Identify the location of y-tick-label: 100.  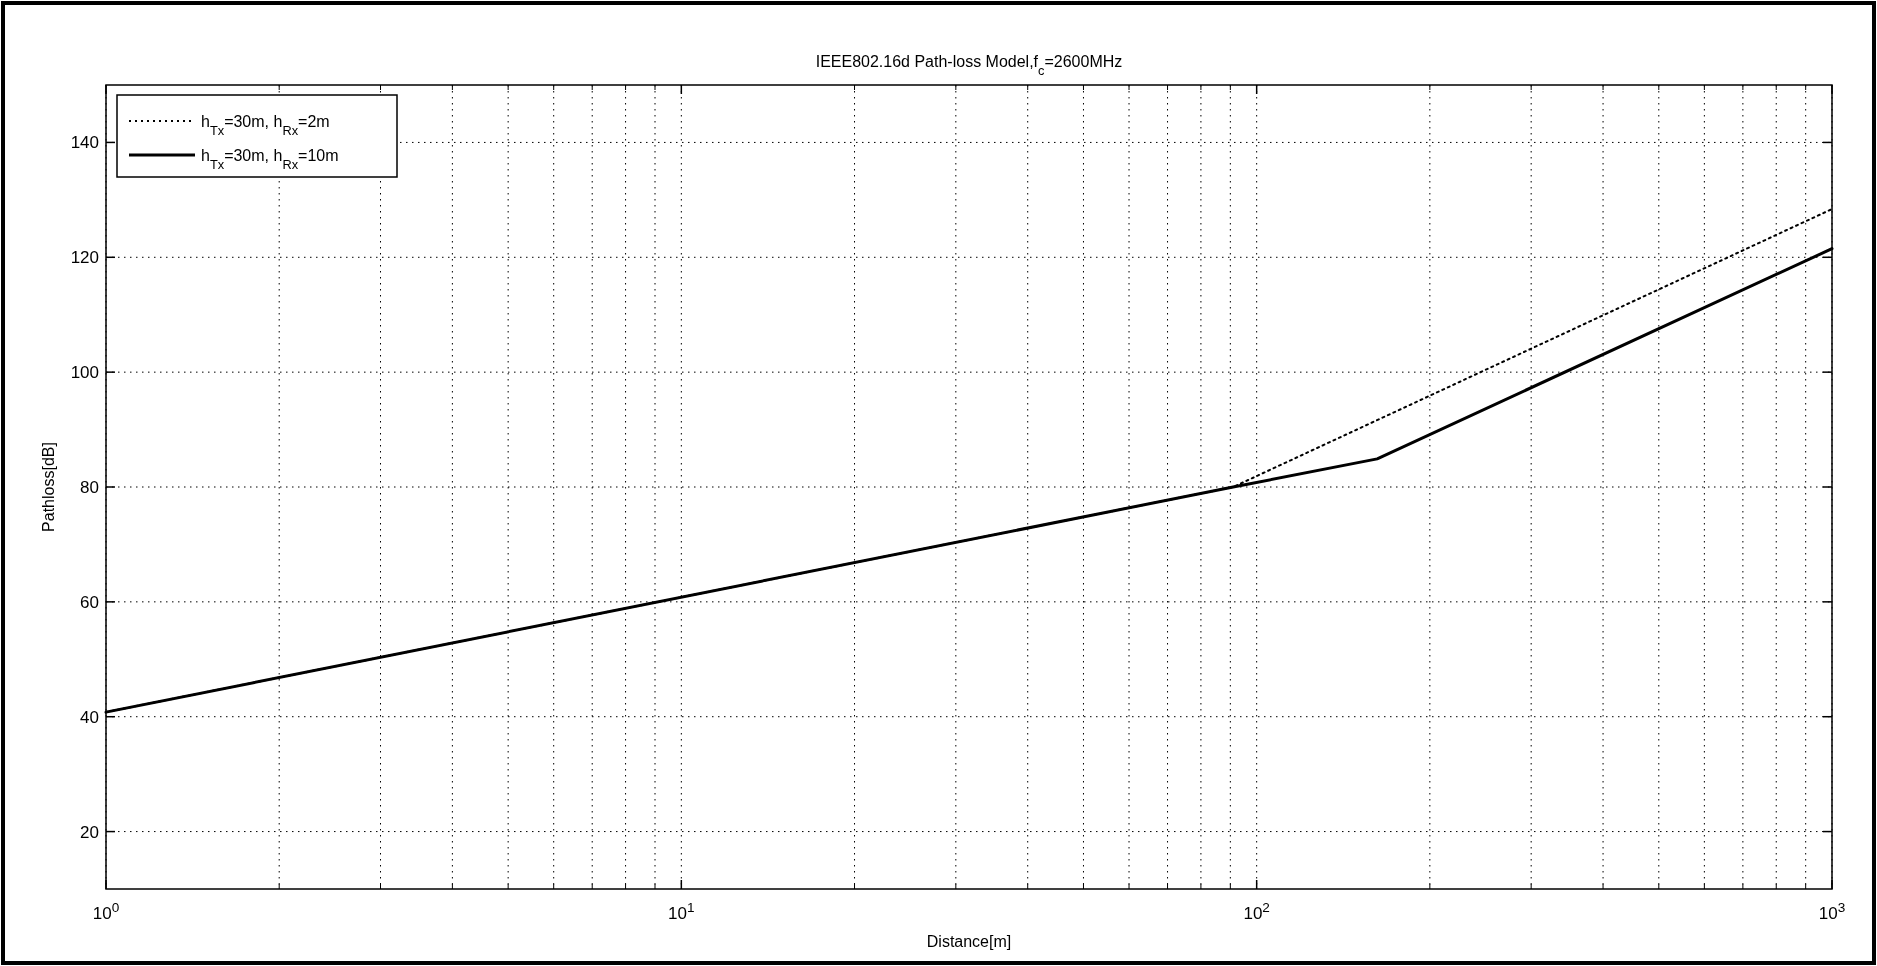
(84, 373).